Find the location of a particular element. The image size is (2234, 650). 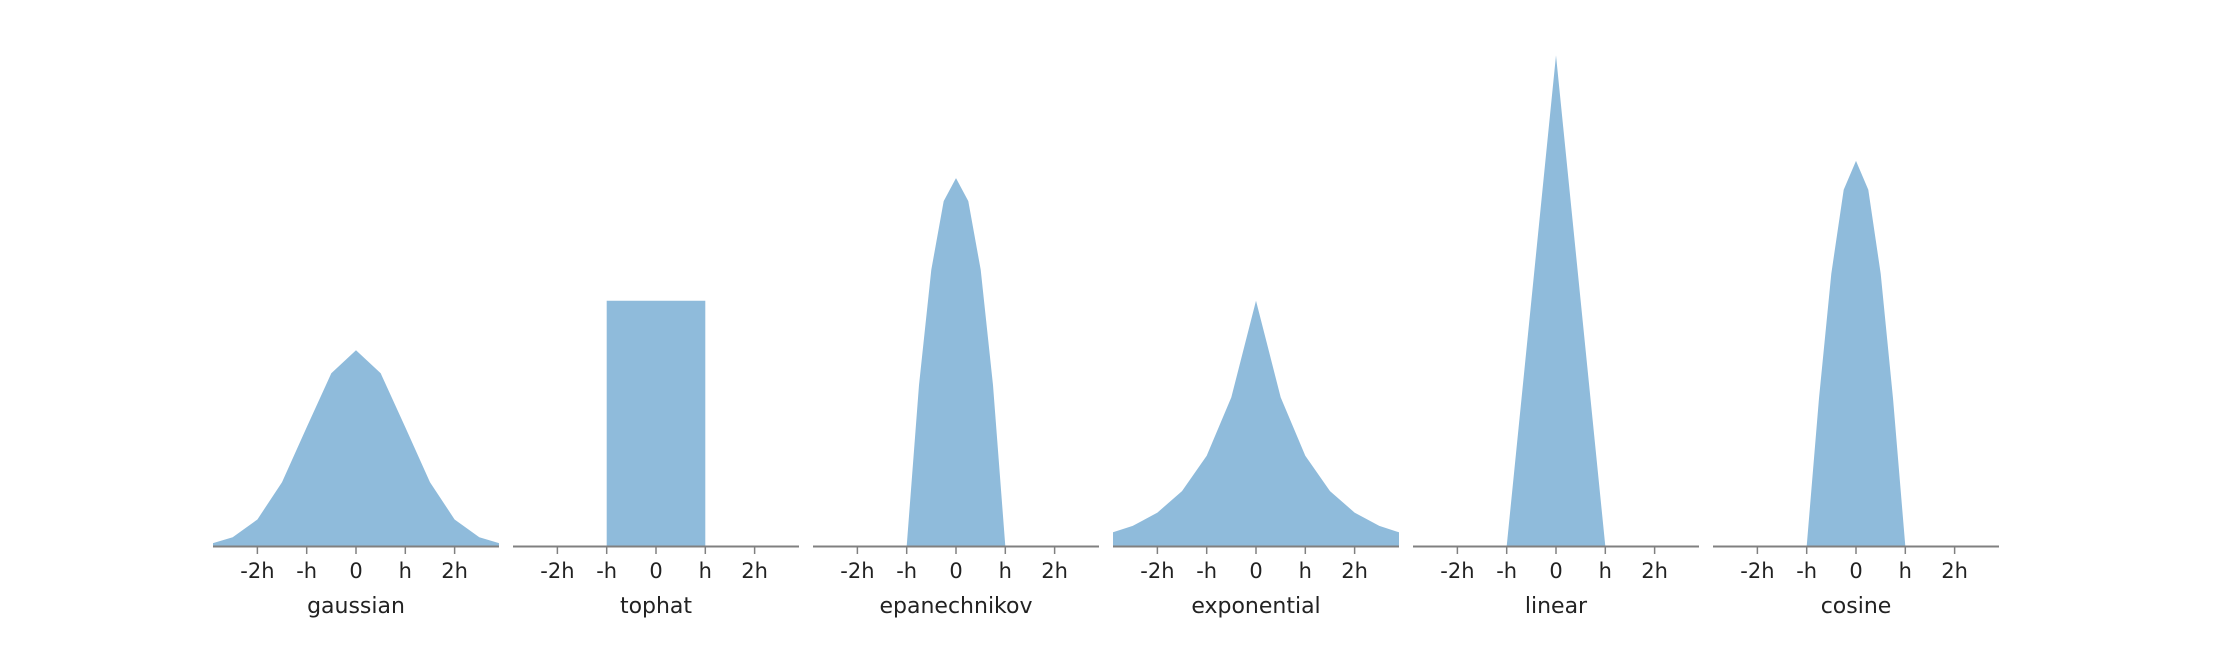

kernel-panel-4: -2h -h 0 h 2h linear is located at coordinates (1556, 337).